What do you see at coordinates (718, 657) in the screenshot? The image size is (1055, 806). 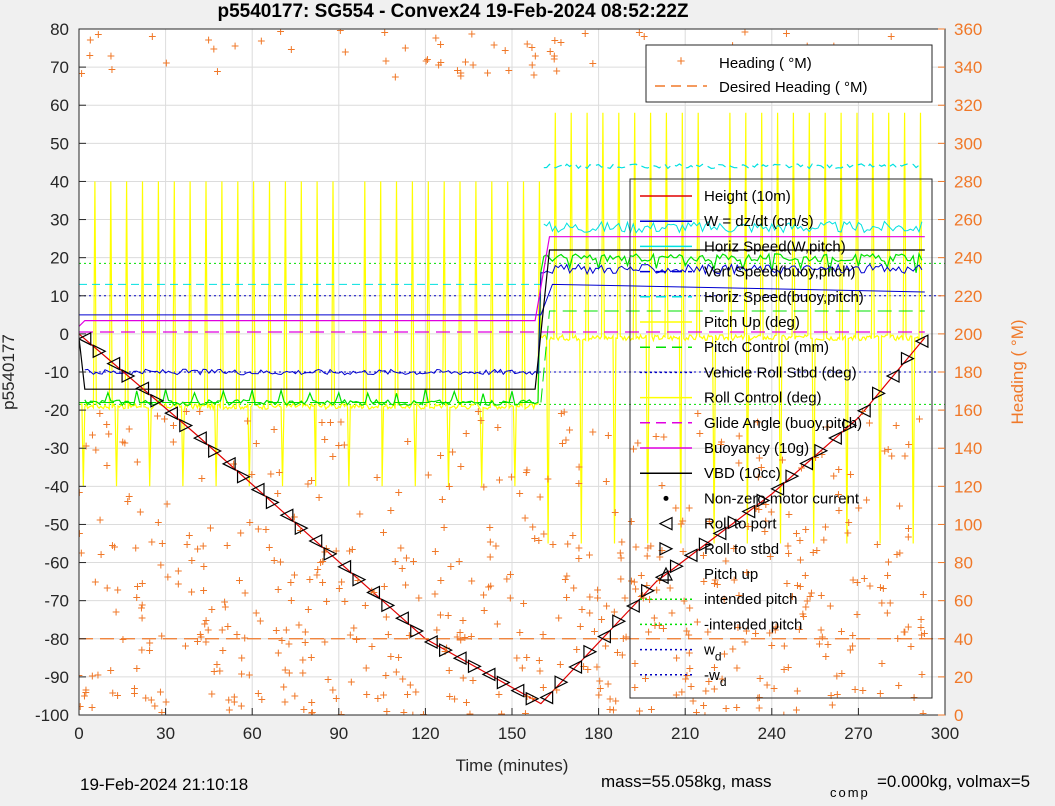 I see `legend-entry-subscript: d` at bounding box center [718, 657].